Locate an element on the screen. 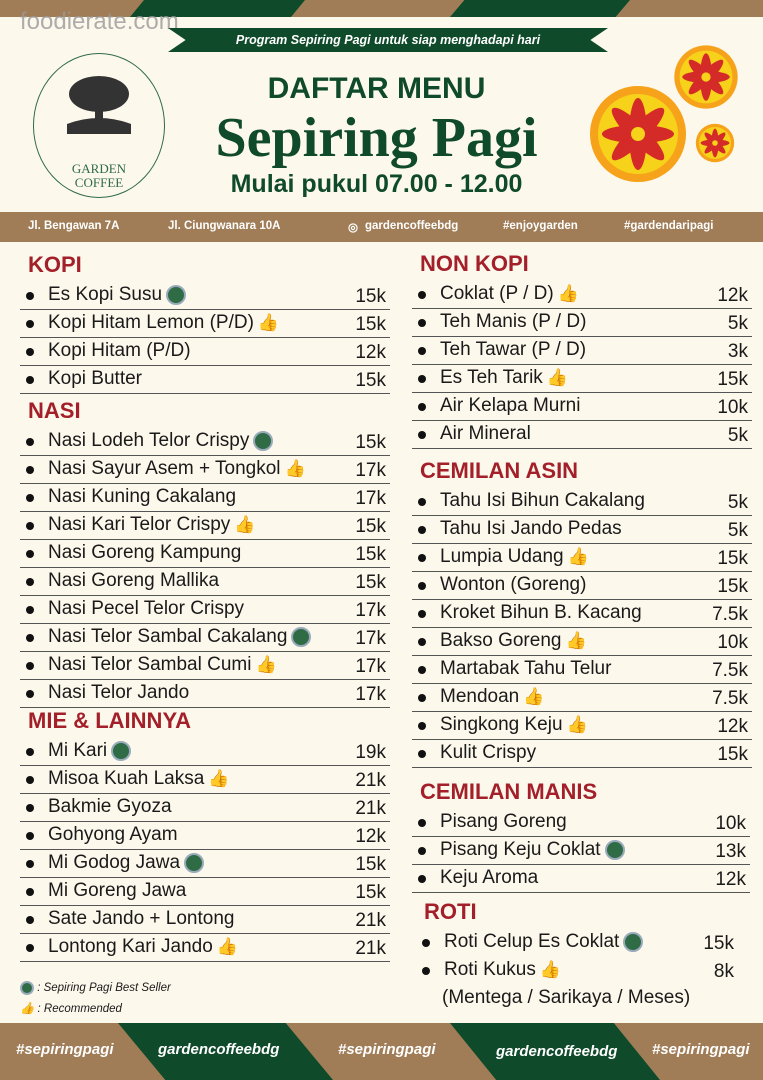  item-name: Nasi Goreng Kampung is located at coordinates (145, 552).